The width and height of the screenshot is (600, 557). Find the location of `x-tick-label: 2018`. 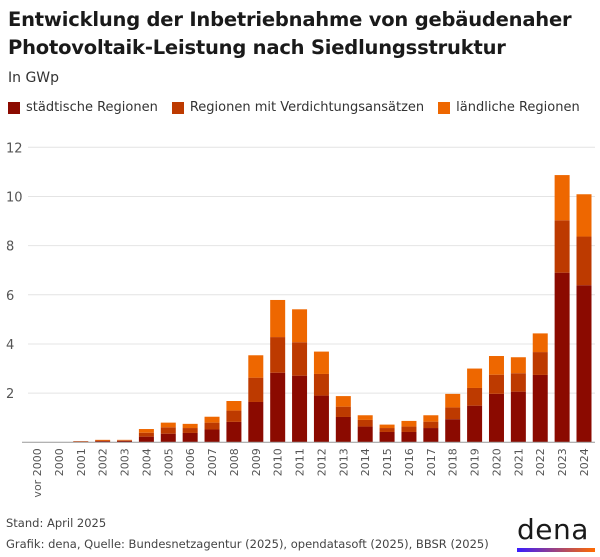

x-tick-label: 2018 is located at coordinates (453, 462).